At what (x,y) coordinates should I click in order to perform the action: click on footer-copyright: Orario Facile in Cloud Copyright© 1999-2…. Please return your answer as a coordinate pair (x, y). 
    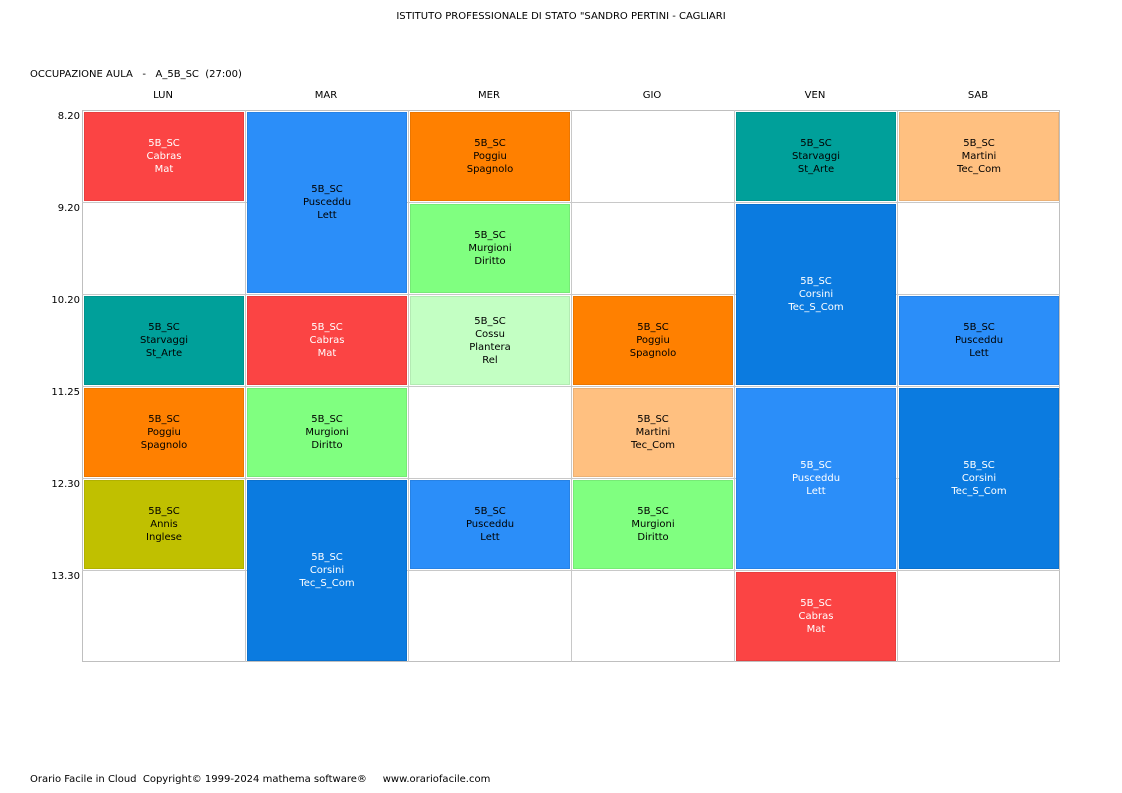
    Looking at the image, I should click on (260, 779).